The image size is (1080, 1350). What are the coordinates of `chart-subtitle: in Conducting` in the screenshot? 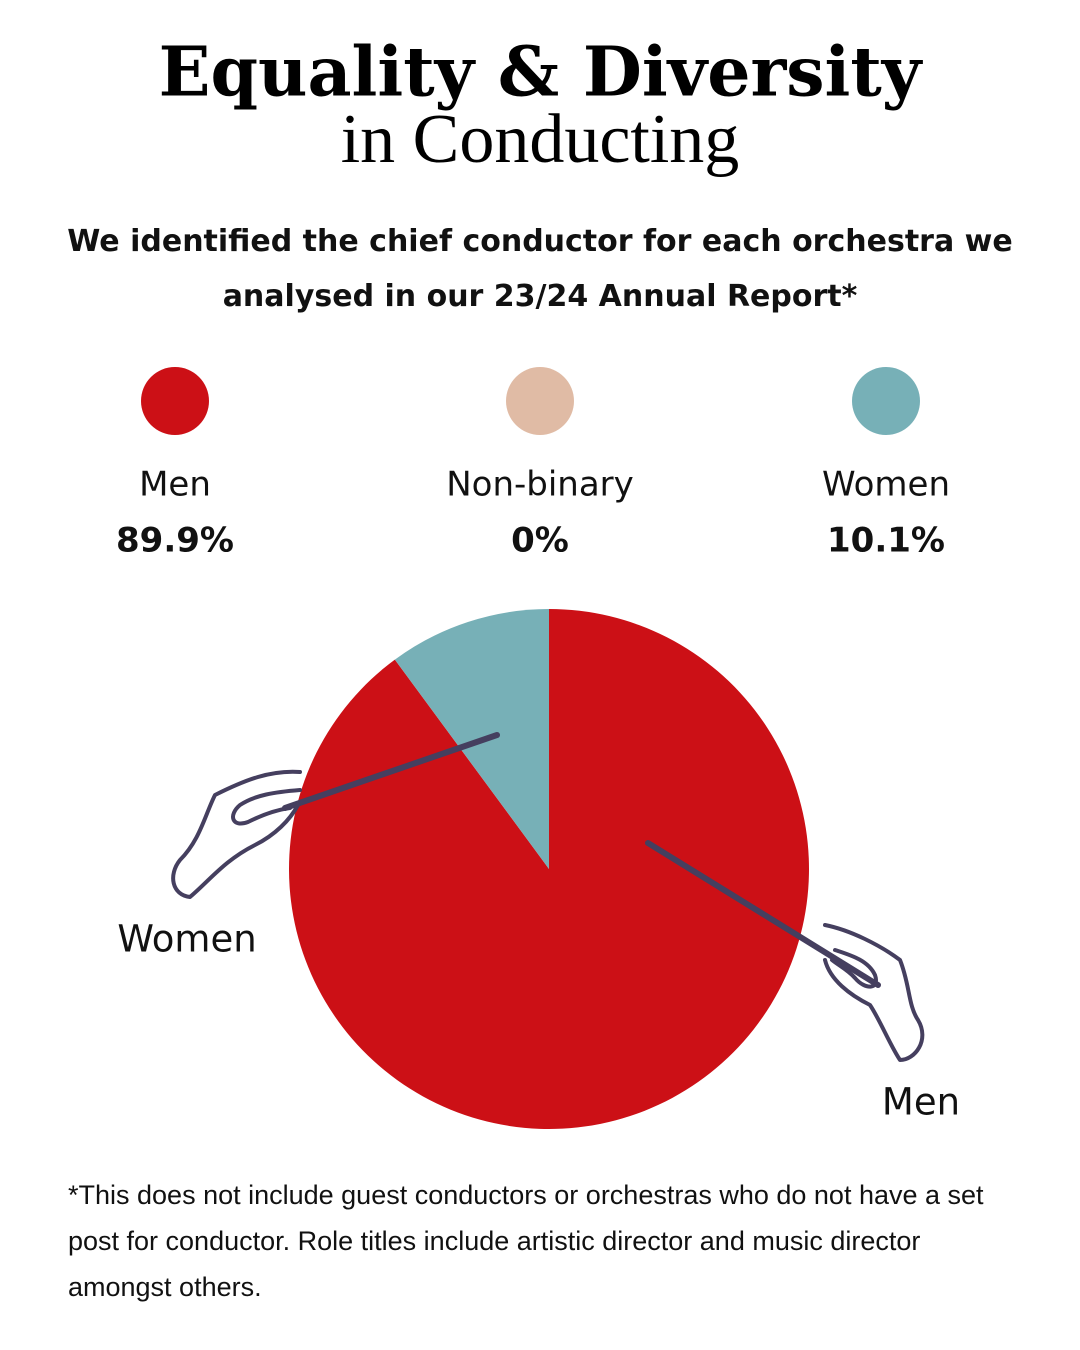 It's located at (540, 139).